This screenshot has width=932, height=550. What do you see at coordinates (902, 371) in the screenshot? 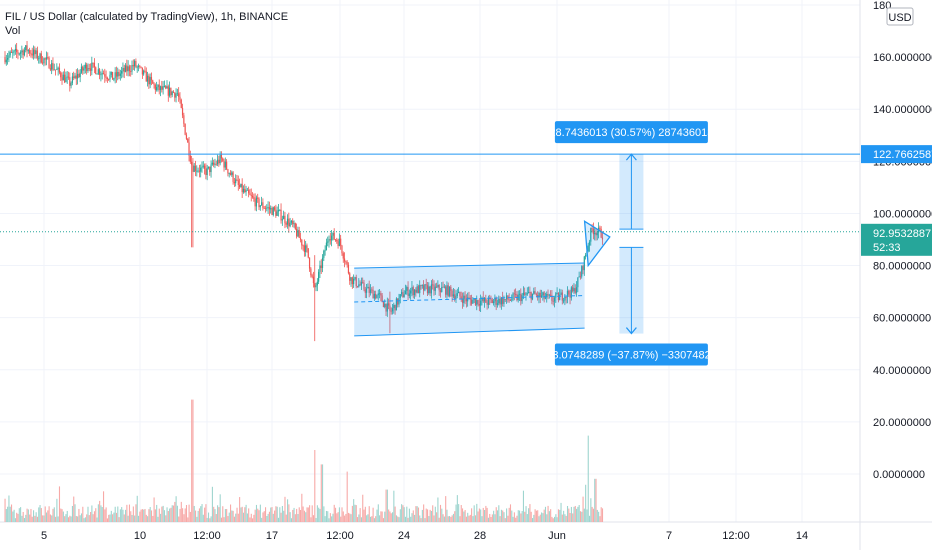
I see `price-tick-label: 40.0000000` at bounding box center [902, 371].